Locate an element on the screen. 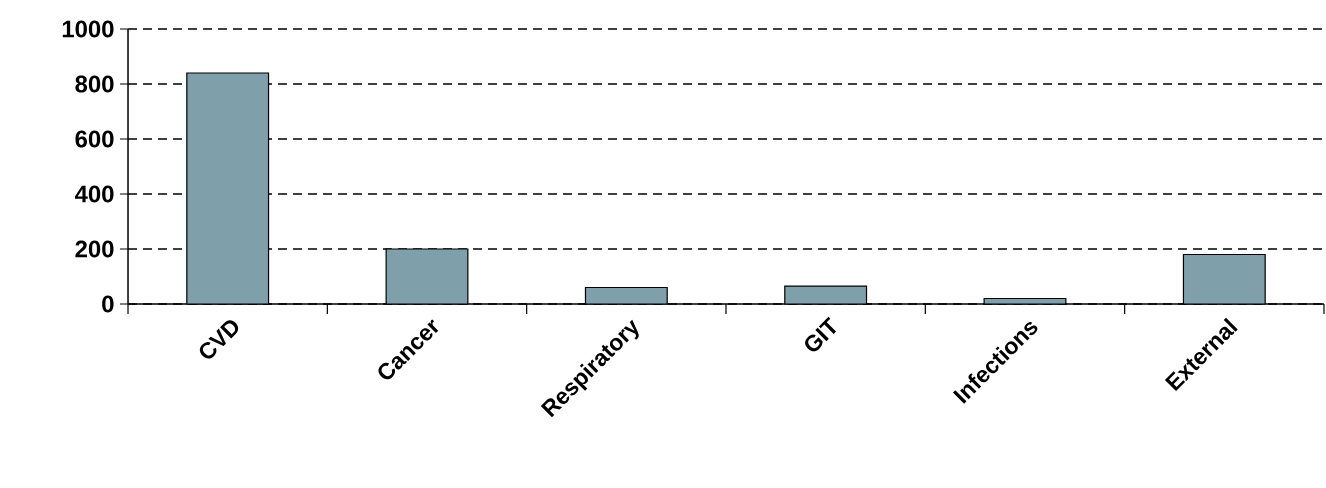 The height and width of the screenshot is (488, 1326). y-tick-label: 400 is located at coordinates (94, 194).